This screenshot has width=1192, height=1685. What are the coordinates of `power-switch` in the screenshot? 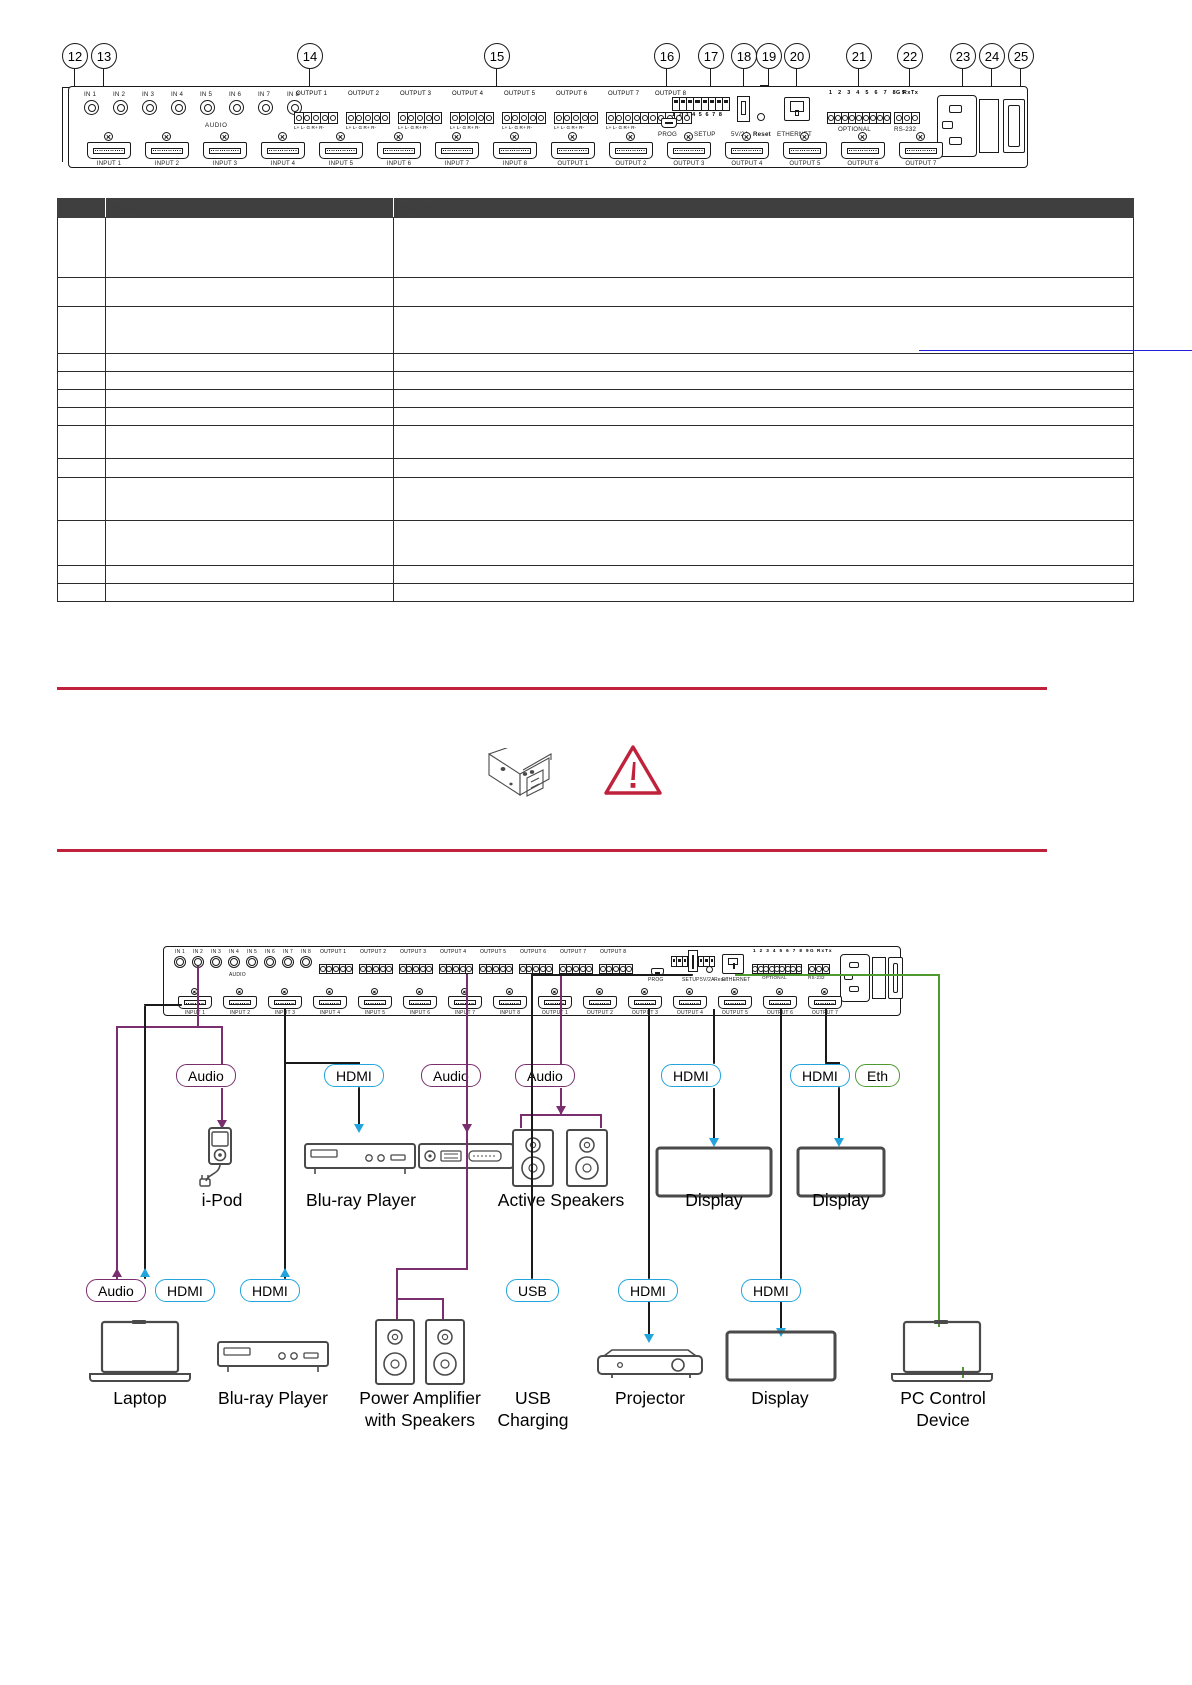 It's located at (1014, 126).